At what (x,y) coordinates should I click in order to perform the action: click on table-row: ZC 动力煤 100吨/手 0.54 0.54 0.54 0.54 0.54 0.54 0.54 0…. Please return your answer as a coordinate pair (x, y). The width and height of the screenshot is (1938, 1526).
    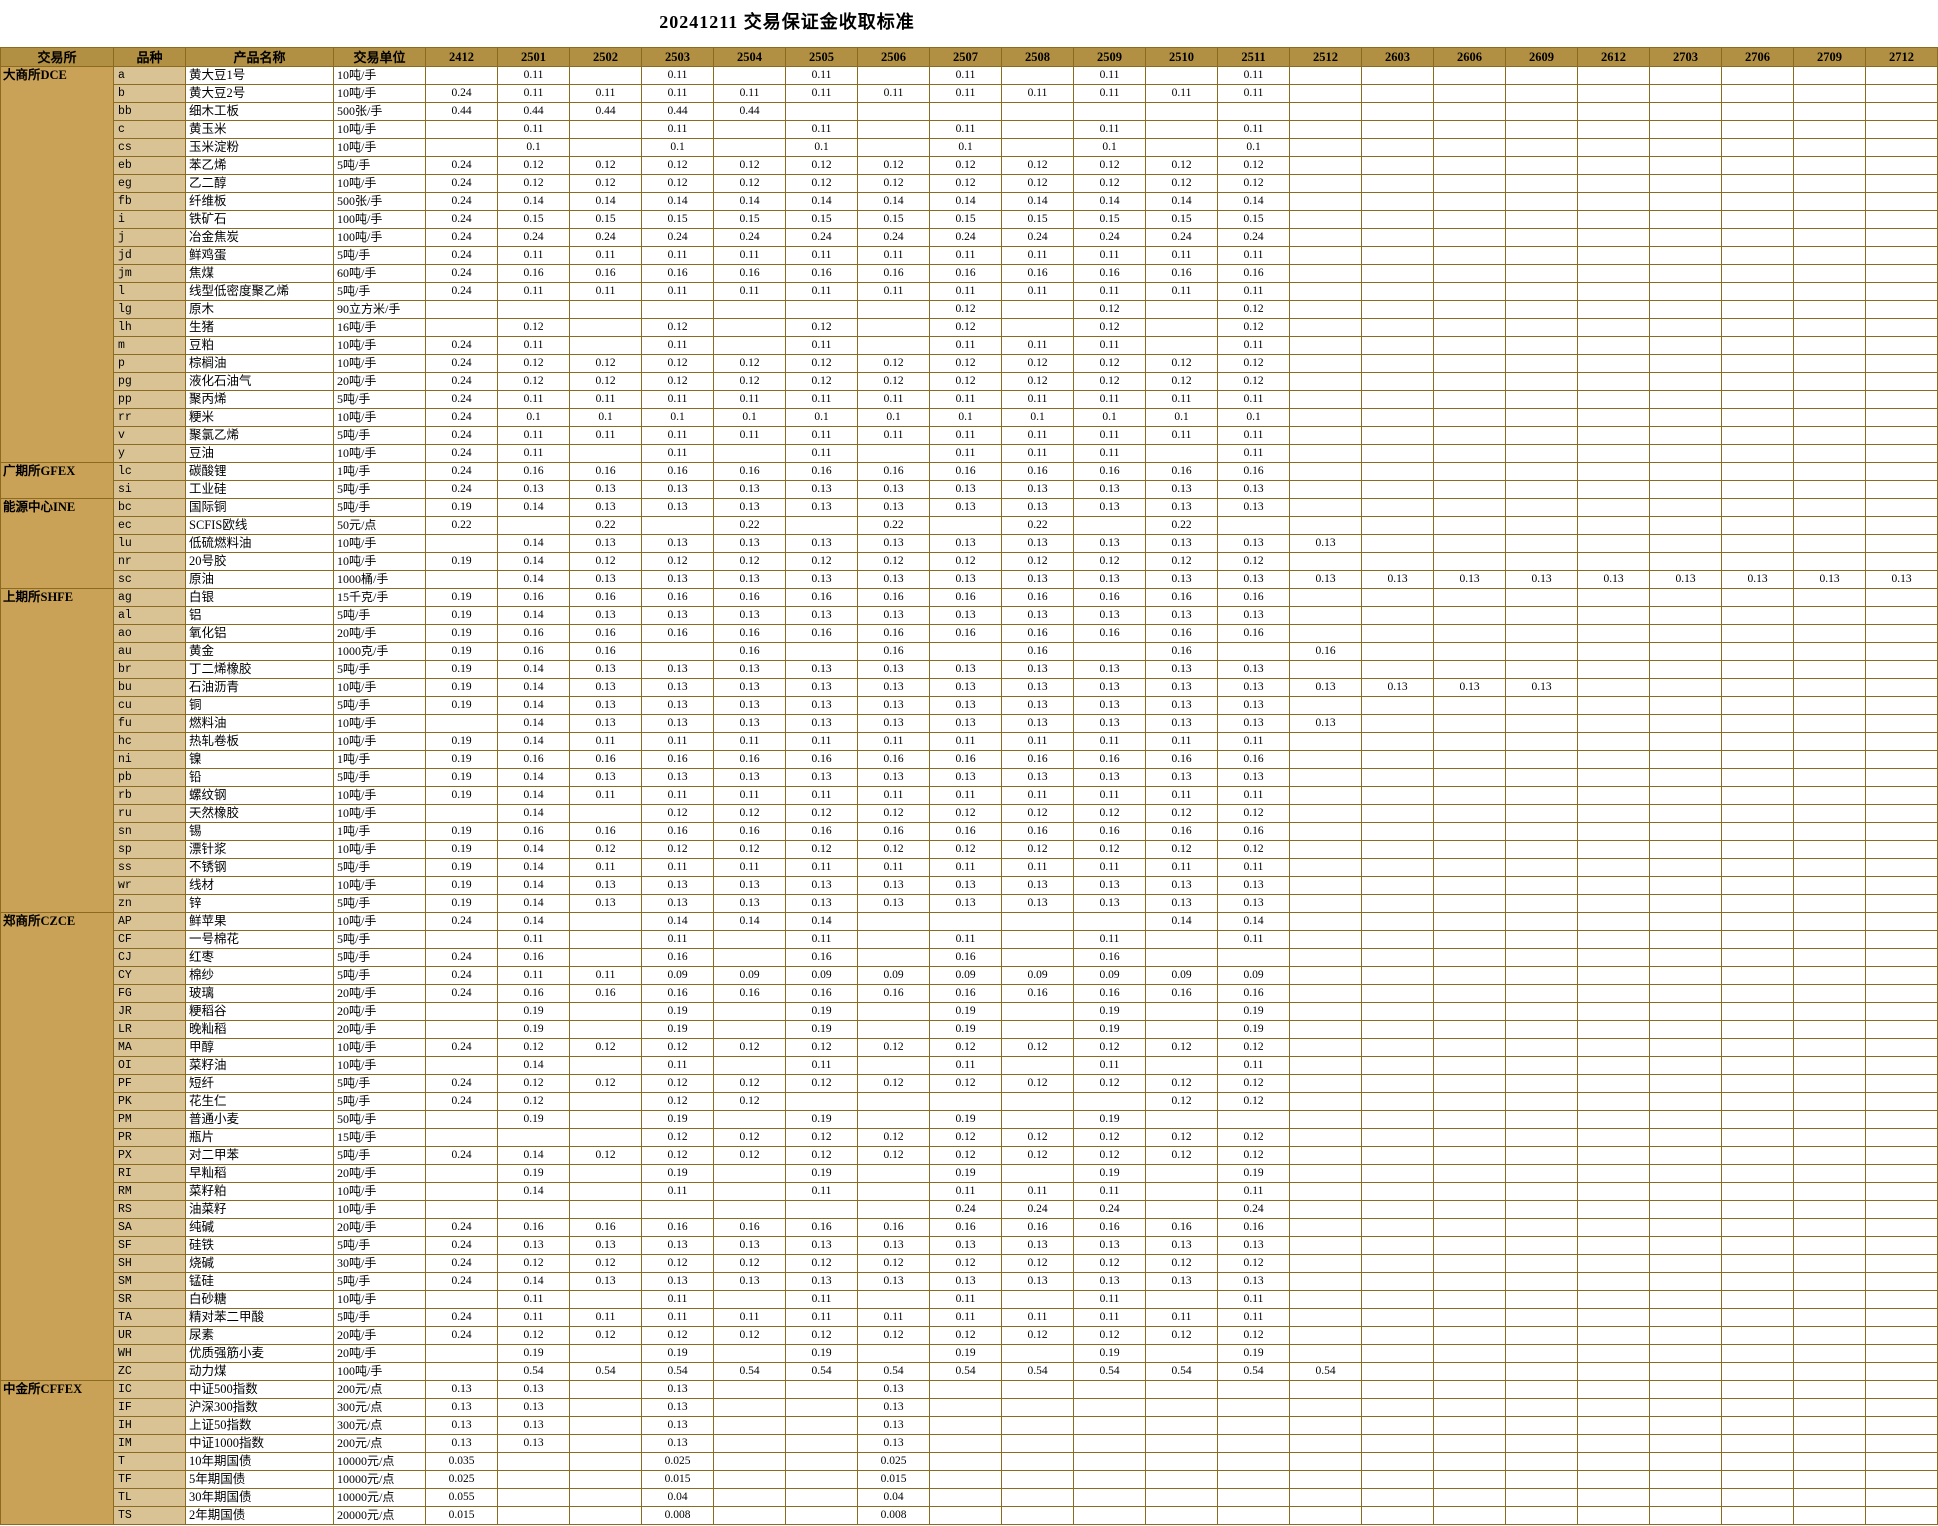
    Looking at the image, I should click on (969, 1371).